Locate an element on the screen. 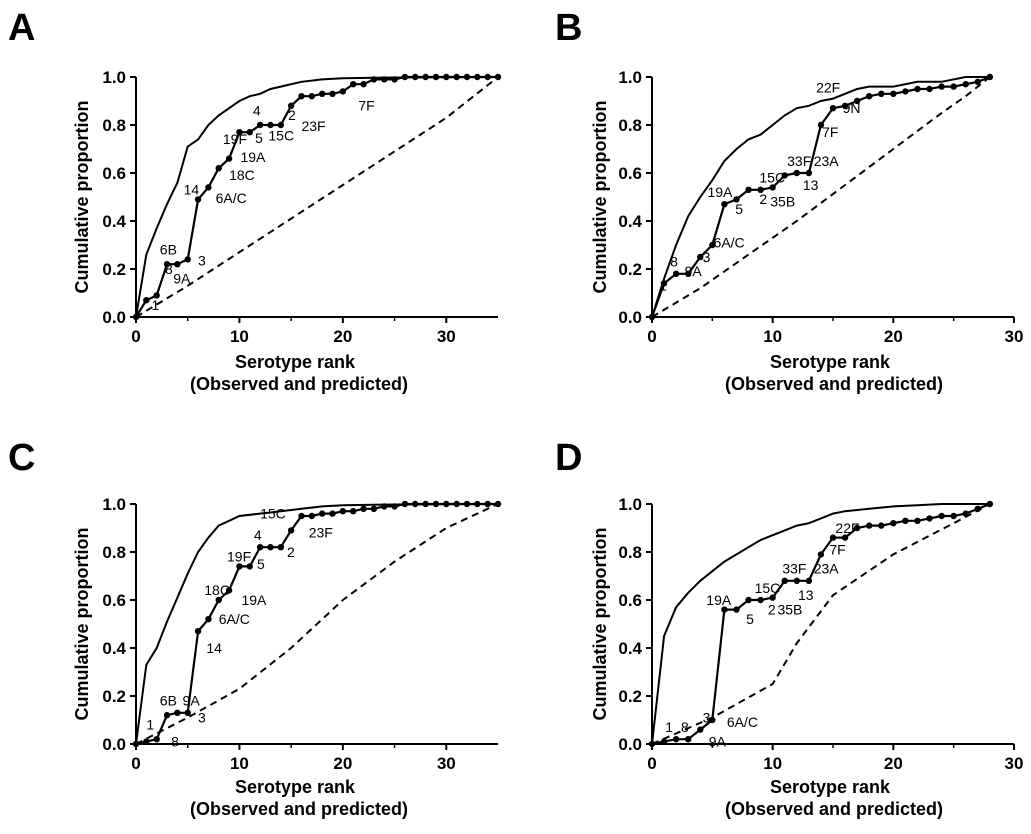 The width and height of the screenshot is (1031, 834). y-tick-label: 0.6 is located at coordinates (114, 173).